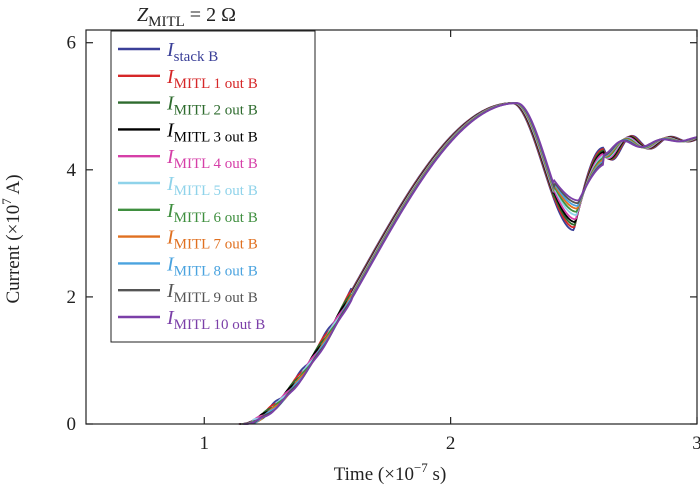  I want to click on x-tick-label: 1, so click(205, 443).